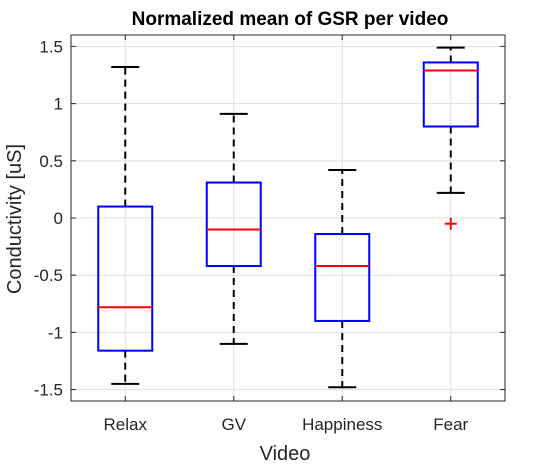  Describe the element at coordinates (233, 424) in the screenshot. I see `x-tick-label: GV` at that location.